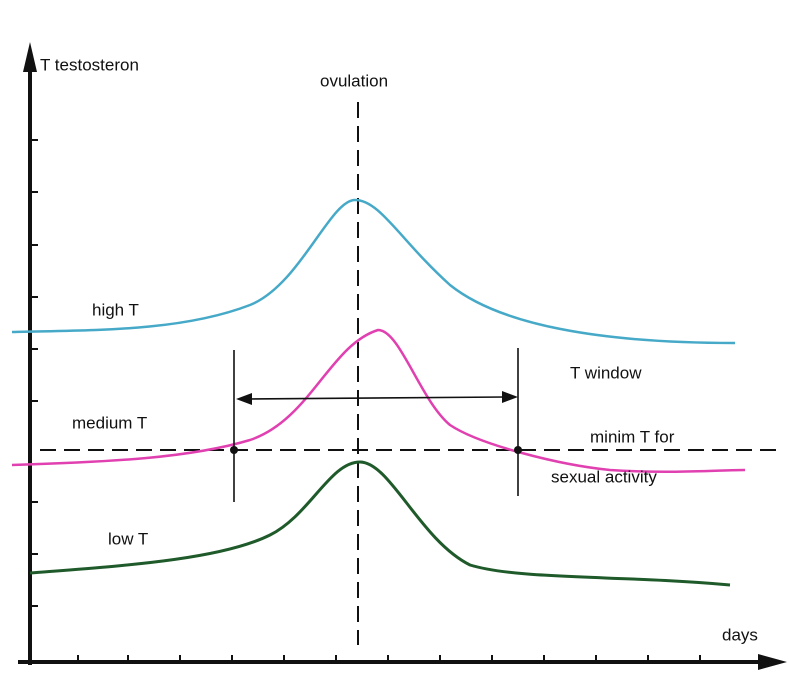 This screenshot has width=789, height=673. What do you see at coordinates (376, 425) in the screenshot?
I see `window` at bounding box center [376, 425].